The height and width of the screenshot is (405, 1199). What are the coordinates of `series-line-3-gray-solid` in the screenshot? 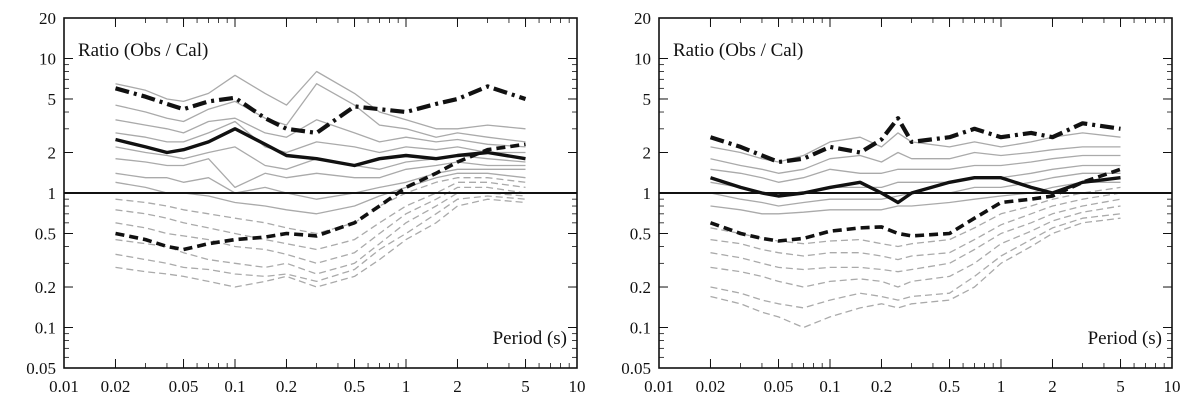 It's located at (320, 100).